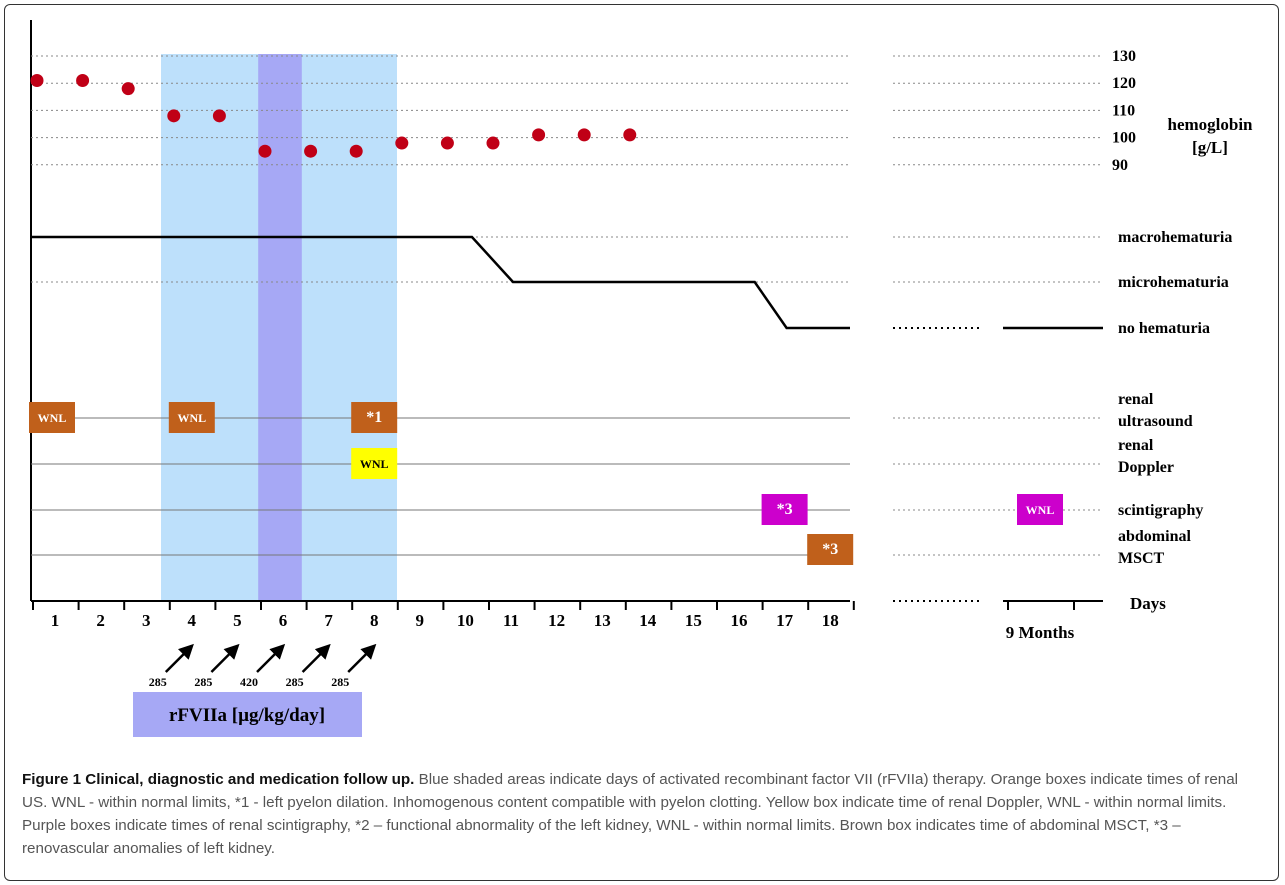 The image size is (1285, 885). I want to click on hemoglobin-tick-label: 130, so click(1124, 56).